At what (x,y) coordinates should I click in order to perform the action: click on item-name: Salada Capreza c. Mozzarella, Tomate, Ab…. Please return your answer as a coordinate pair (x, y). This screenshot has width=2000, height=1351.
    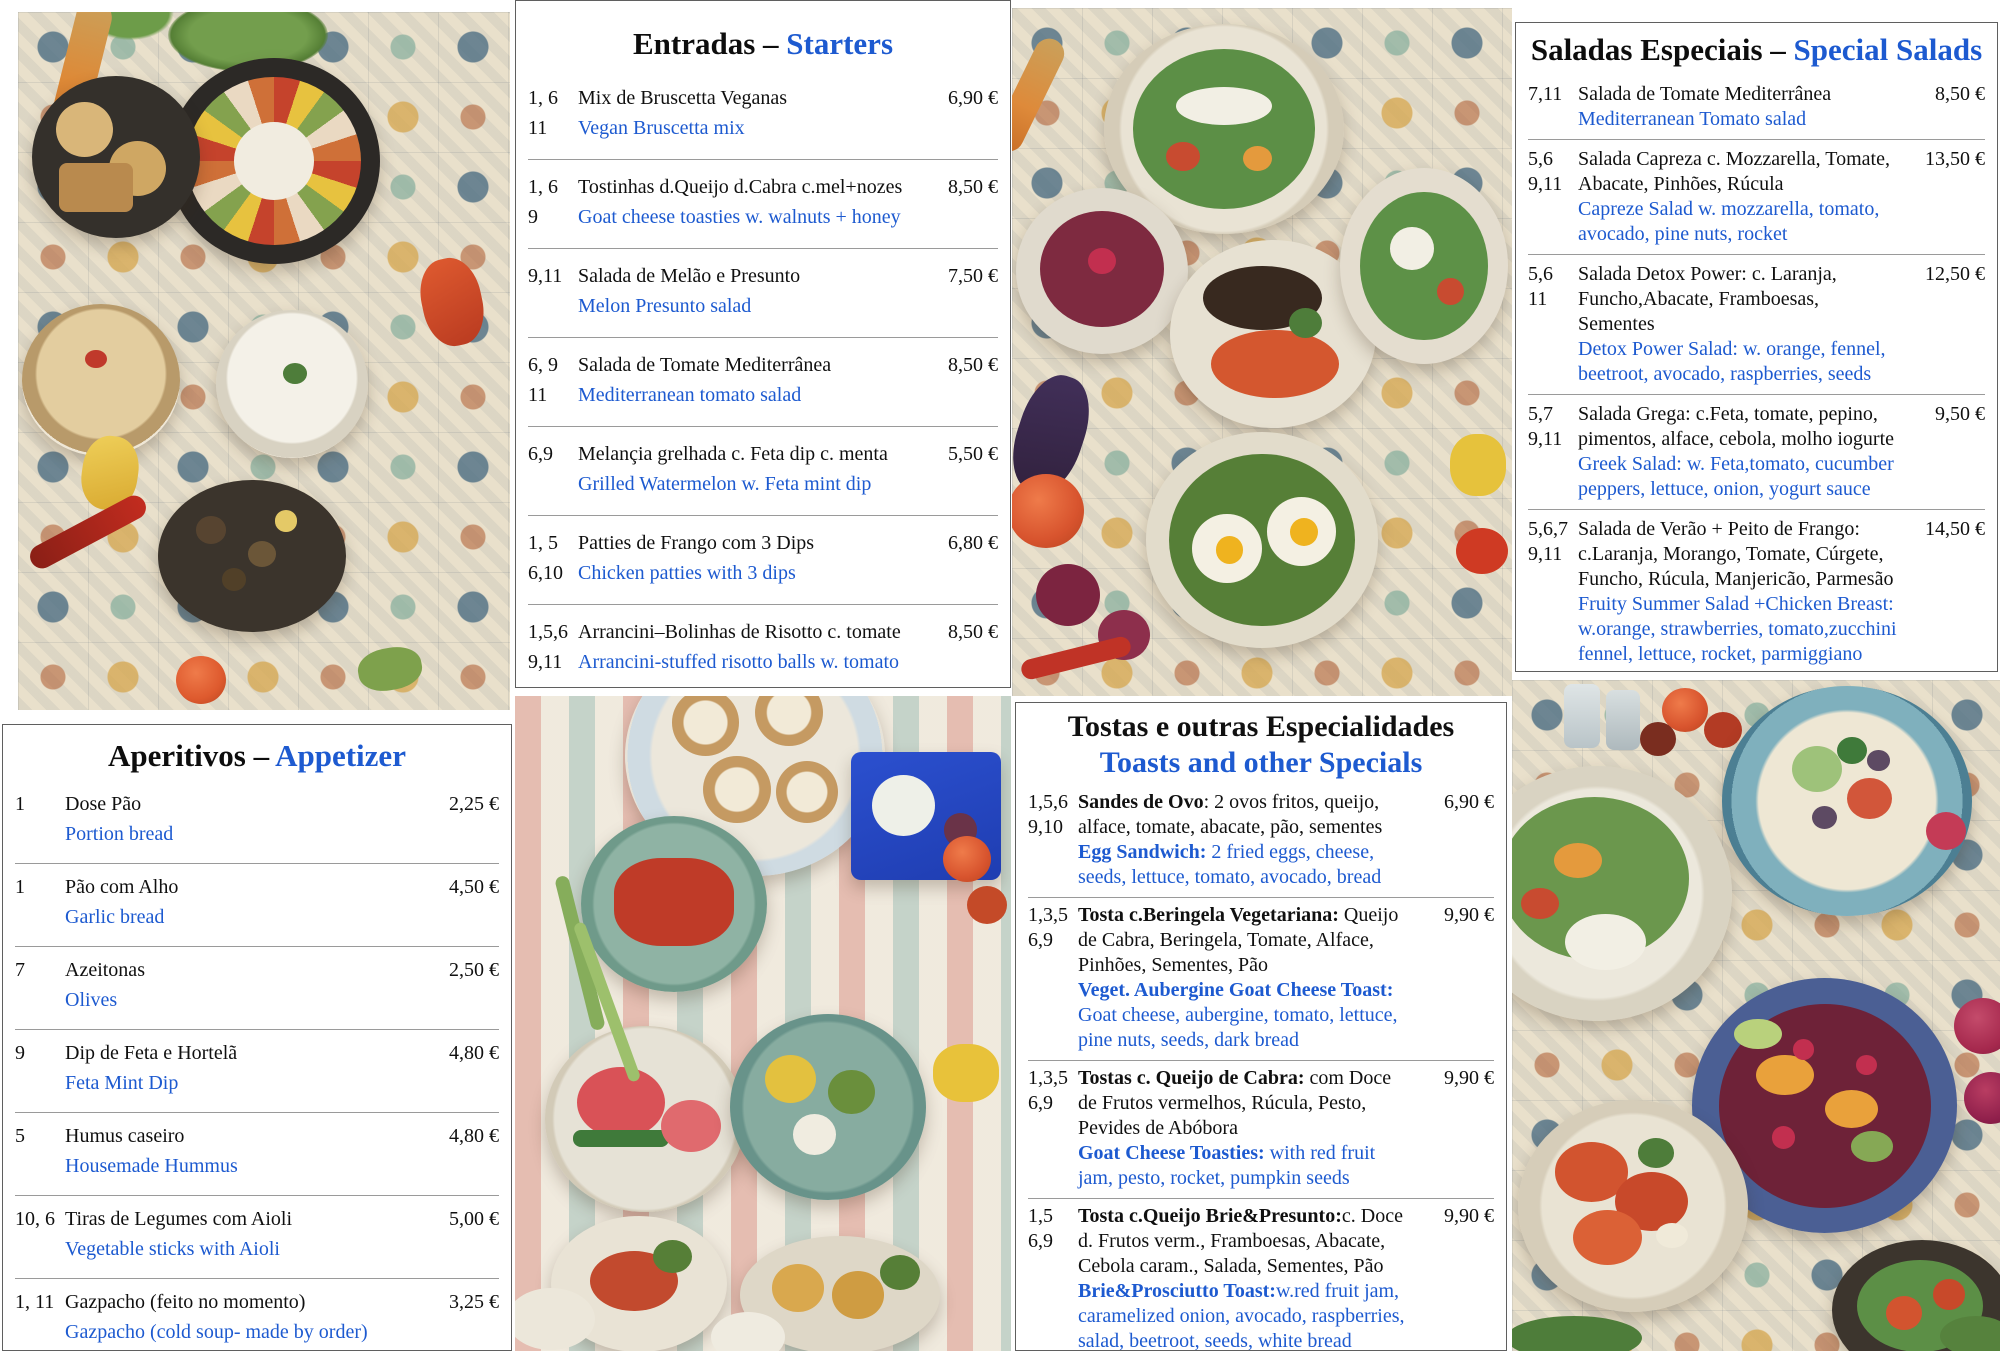
    Looking at the image, I should click on (1742, 197).